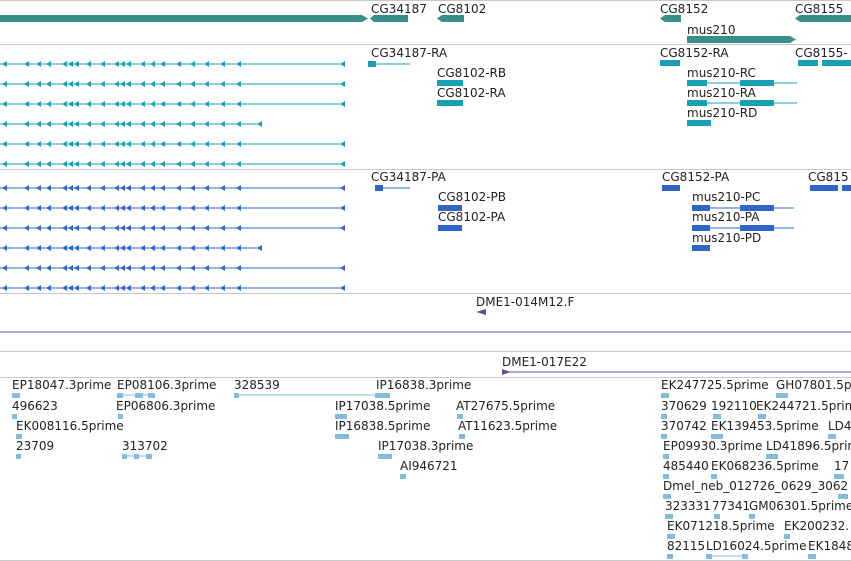 The height and width of the screenshot is (561, 851). Describe the element at coordinates (166, 385) in the screenshot. I see `est-label: EP08106.3prime` at that location.